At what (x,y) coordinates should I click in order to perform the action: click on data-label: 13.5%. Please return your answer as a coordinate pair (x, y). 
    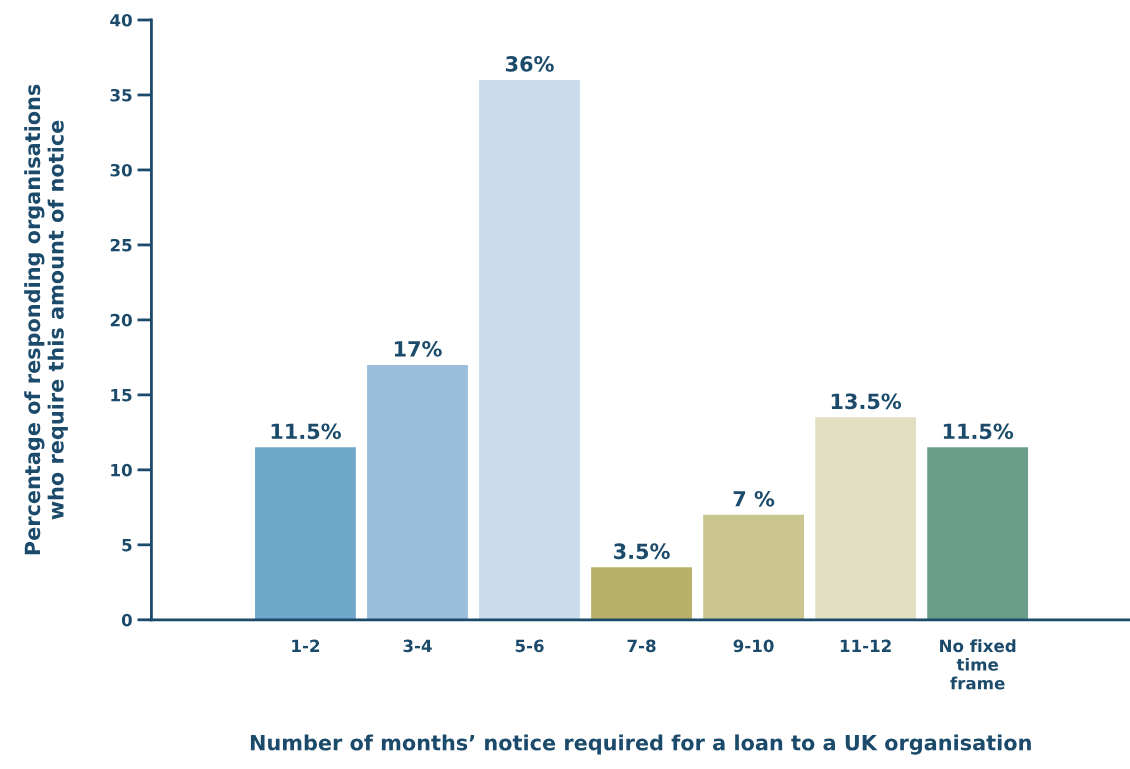
    Looking at the image, I should click on (866, 401).